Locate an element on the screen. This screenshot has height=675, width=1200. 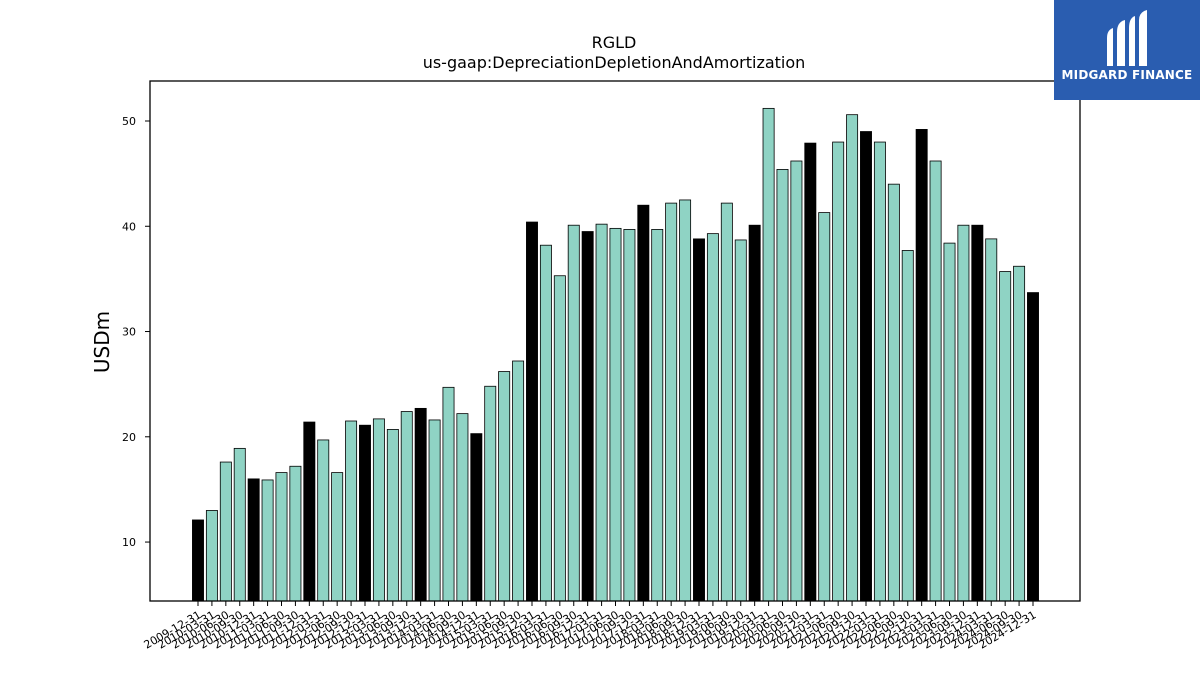
logo-text: MIDGARD FINANCE is located at coordinates (1127, 75).